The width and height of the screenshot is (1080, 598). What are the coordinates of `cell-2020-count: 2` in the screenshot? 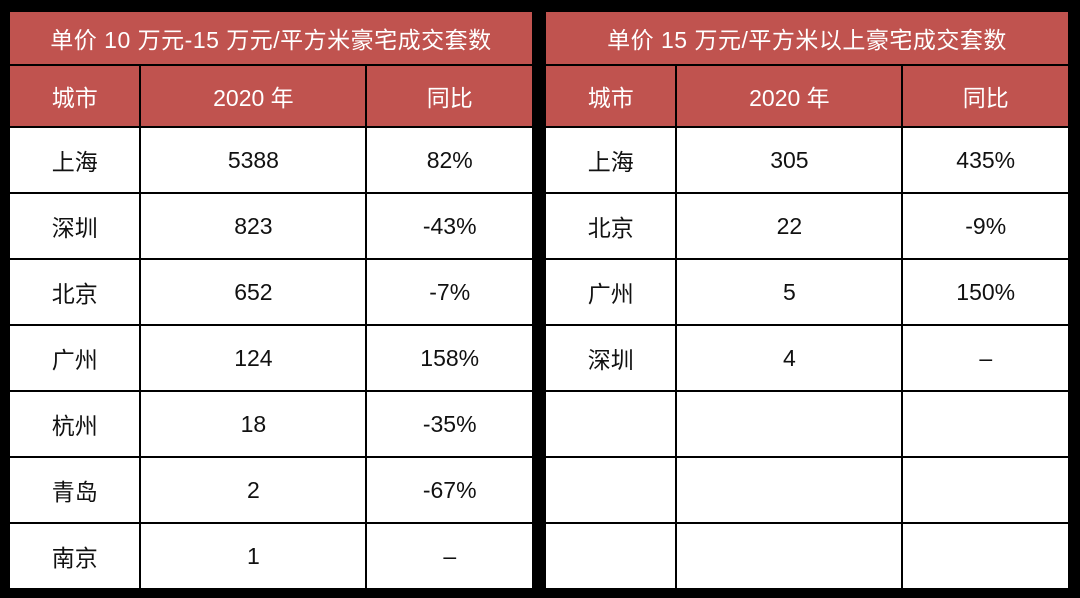 It's located at (253, 490).